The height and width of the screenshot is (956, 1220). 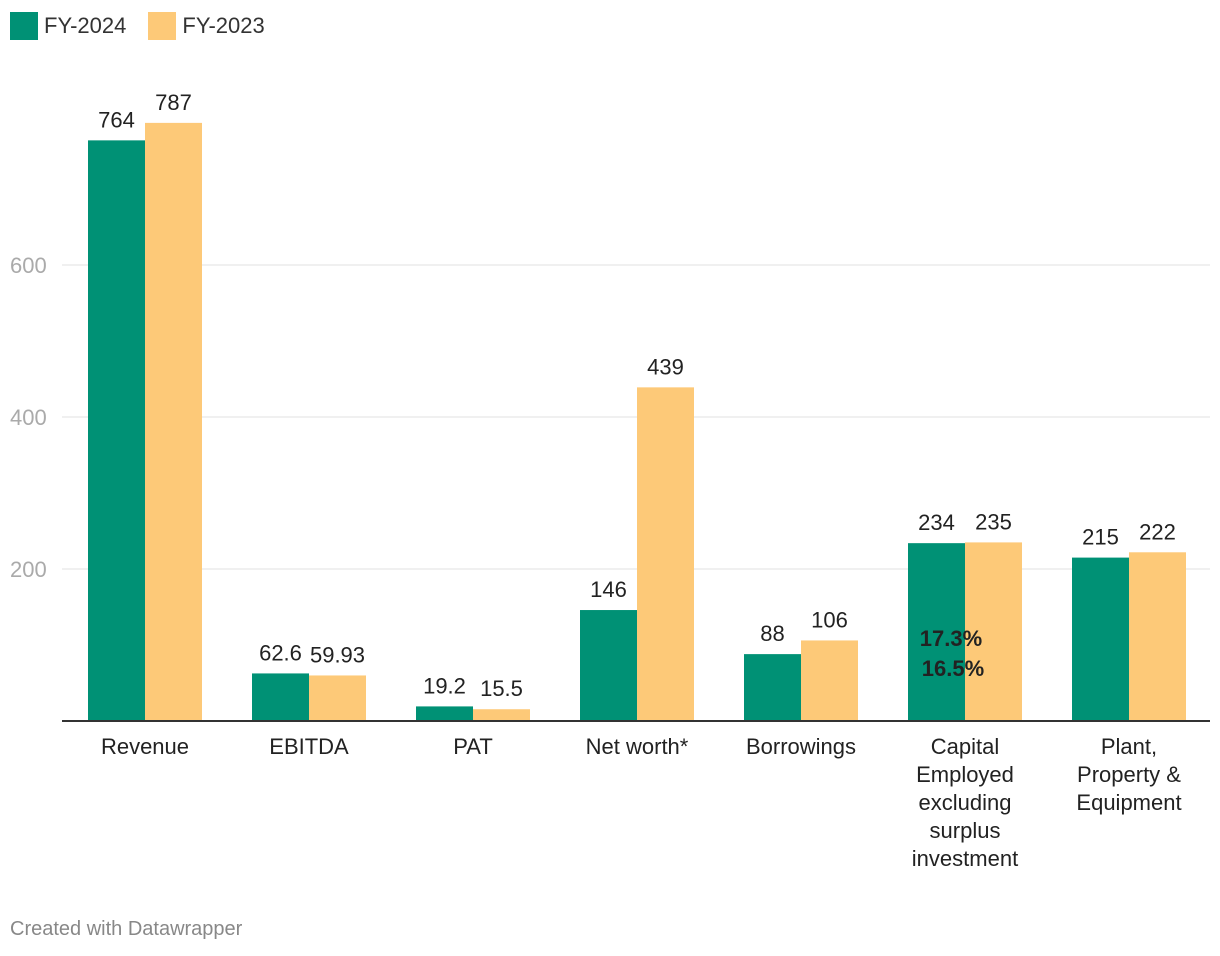 What do you see at coordinates (665, 366) in the screenshot?
I see `value-label-fy-2023-3: 439` at bounding box center [665, 366].